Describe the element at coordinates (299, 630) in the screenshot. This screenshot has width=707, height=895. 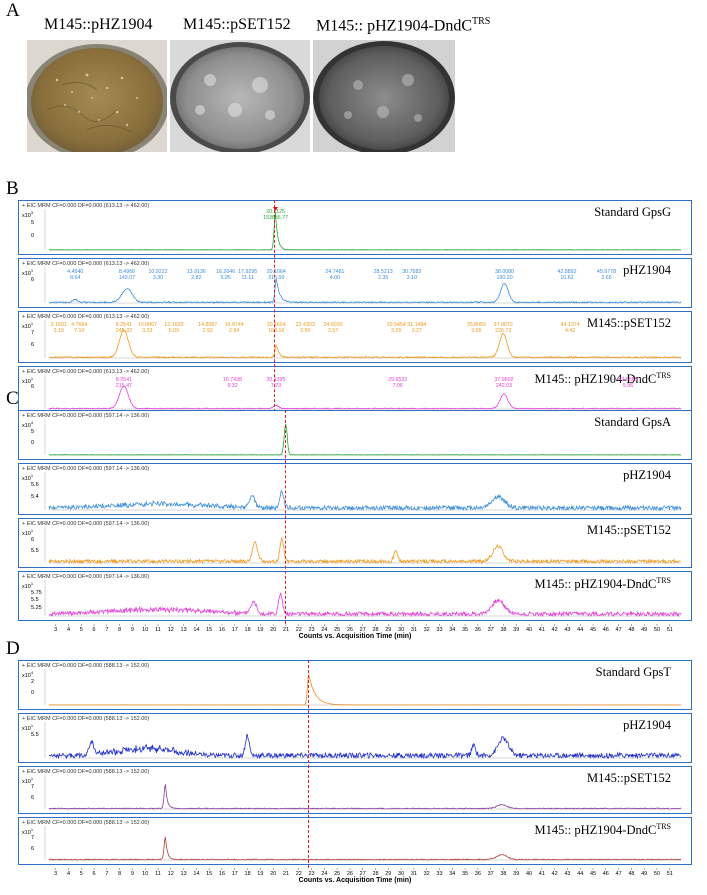
I see `x-tick-label: 22` at that location.